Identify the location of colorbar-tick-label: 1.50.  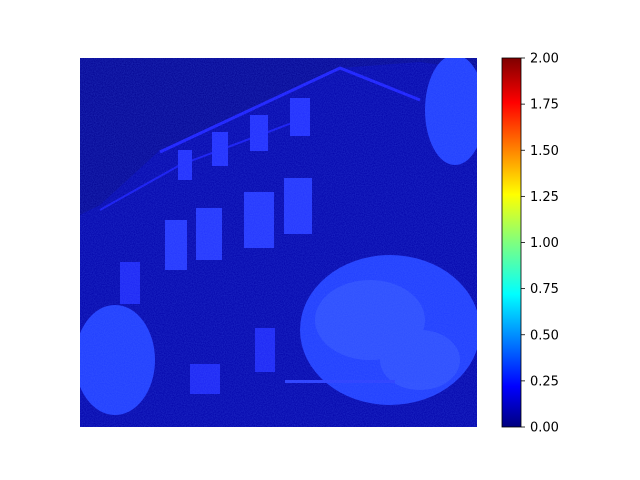
(544, 151).